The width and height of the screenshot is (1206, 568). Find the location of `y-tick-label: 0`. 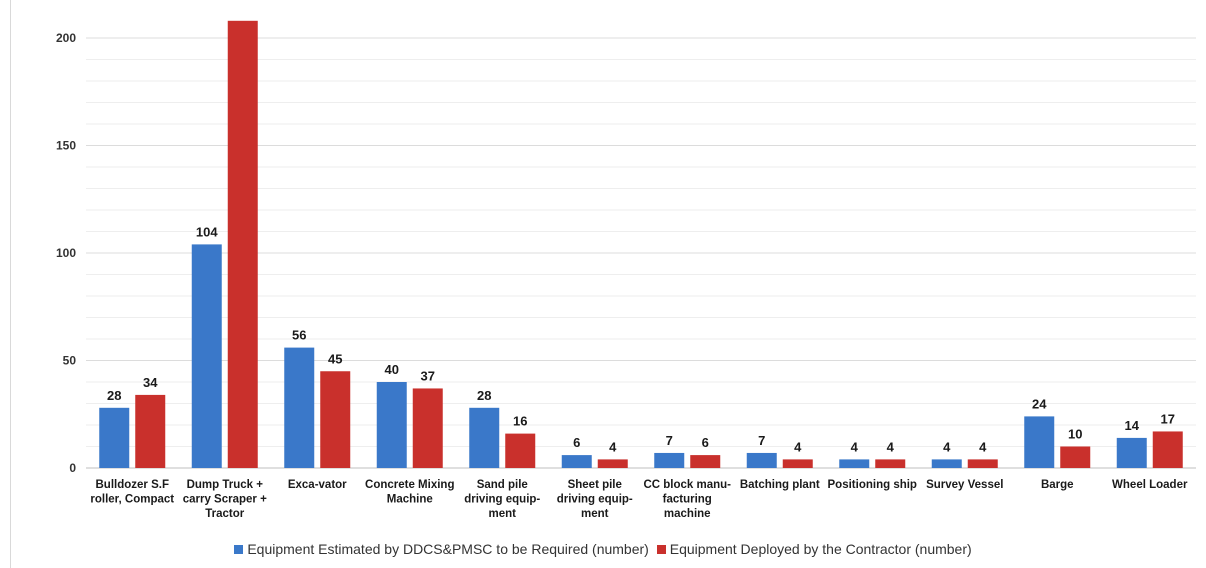

y-tick-label: 0 is located at coordinates (72, 468).